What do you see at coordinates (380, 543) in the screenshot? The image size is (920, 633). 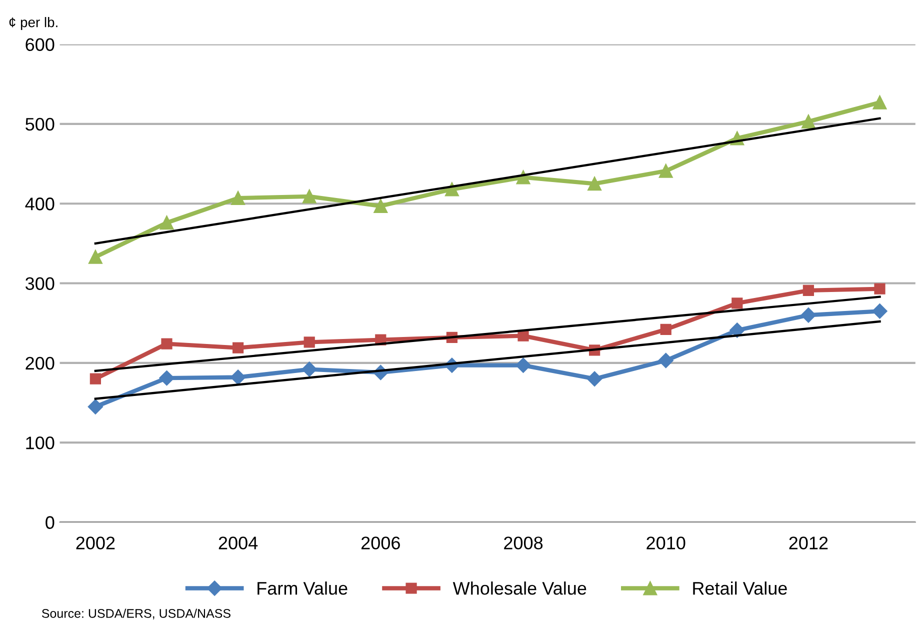 I see `x-tick-label: 2006` at bounding box center [380, 543].